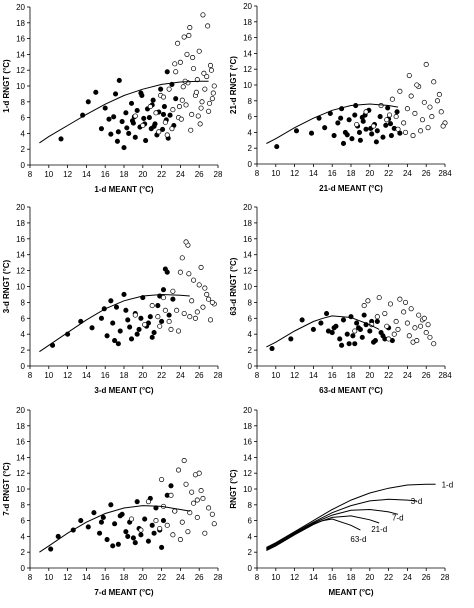 This screenshot has width=474, height=608. What do you see at coordinates (388, 173) in the screenshot?
I see `x-tick-label: 22` at bounding box center [388, 173].